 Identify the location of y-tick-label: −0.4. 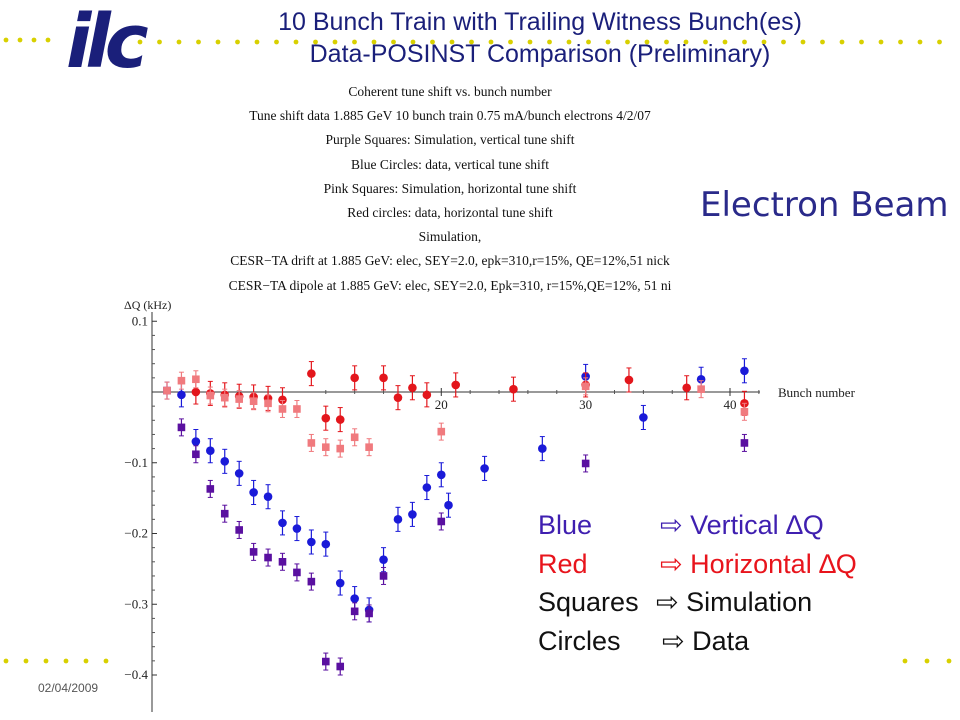
(136, 674).